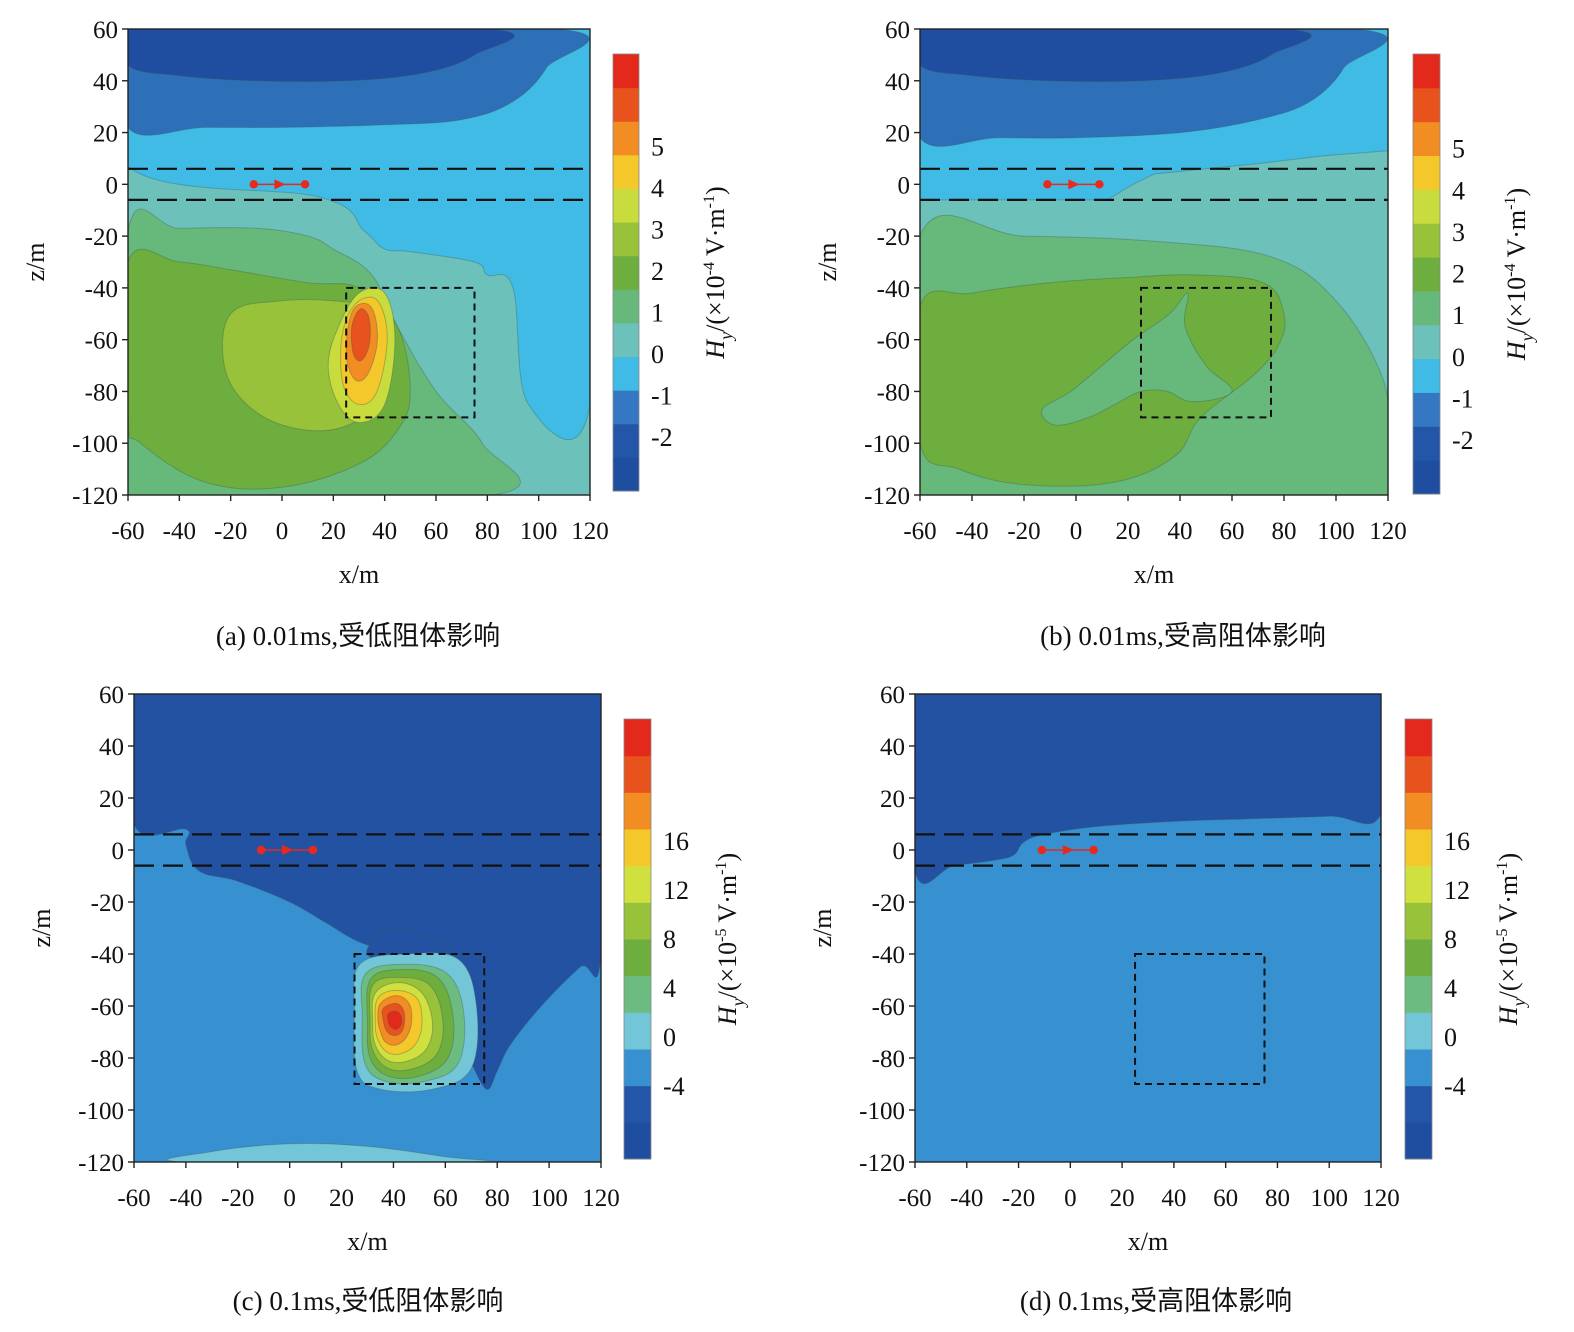  What do you see at coordinates (1336, 531) in the screenshot?
I see `x-tick-label: 100` at bounding box center [1336, 531].